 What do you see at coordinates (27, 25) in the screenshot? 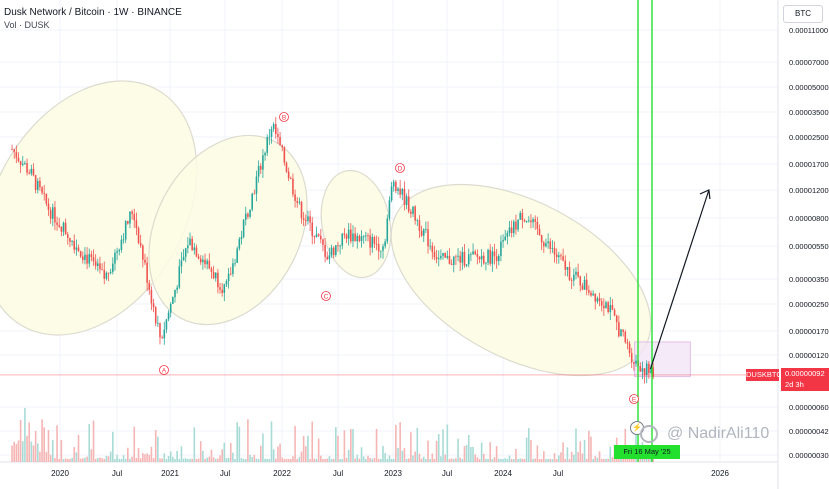
I see `volume-indicator-label: Vol · DUSK` at bounding box center [27, 25].